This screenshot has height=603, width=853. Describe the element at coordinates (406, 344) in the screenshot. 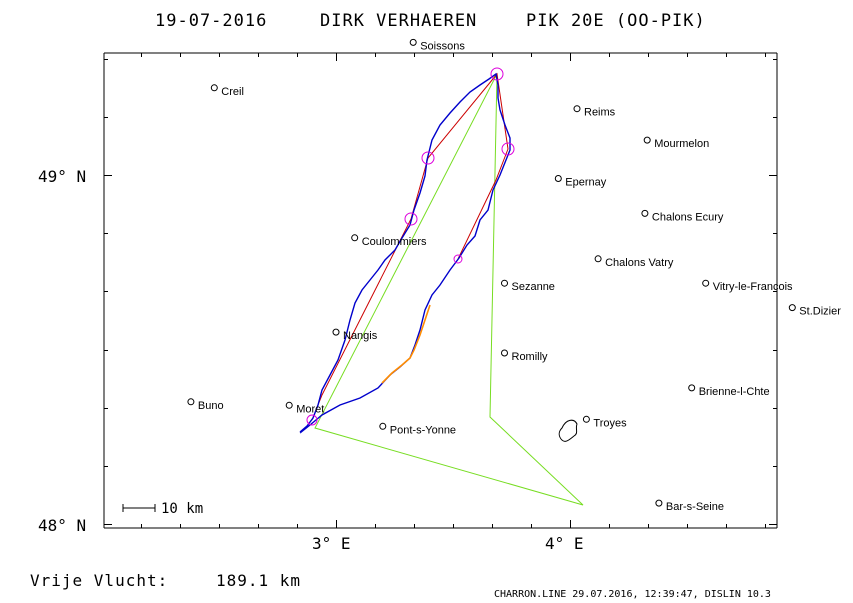

I see `gps-track-segment-alt` at that location.